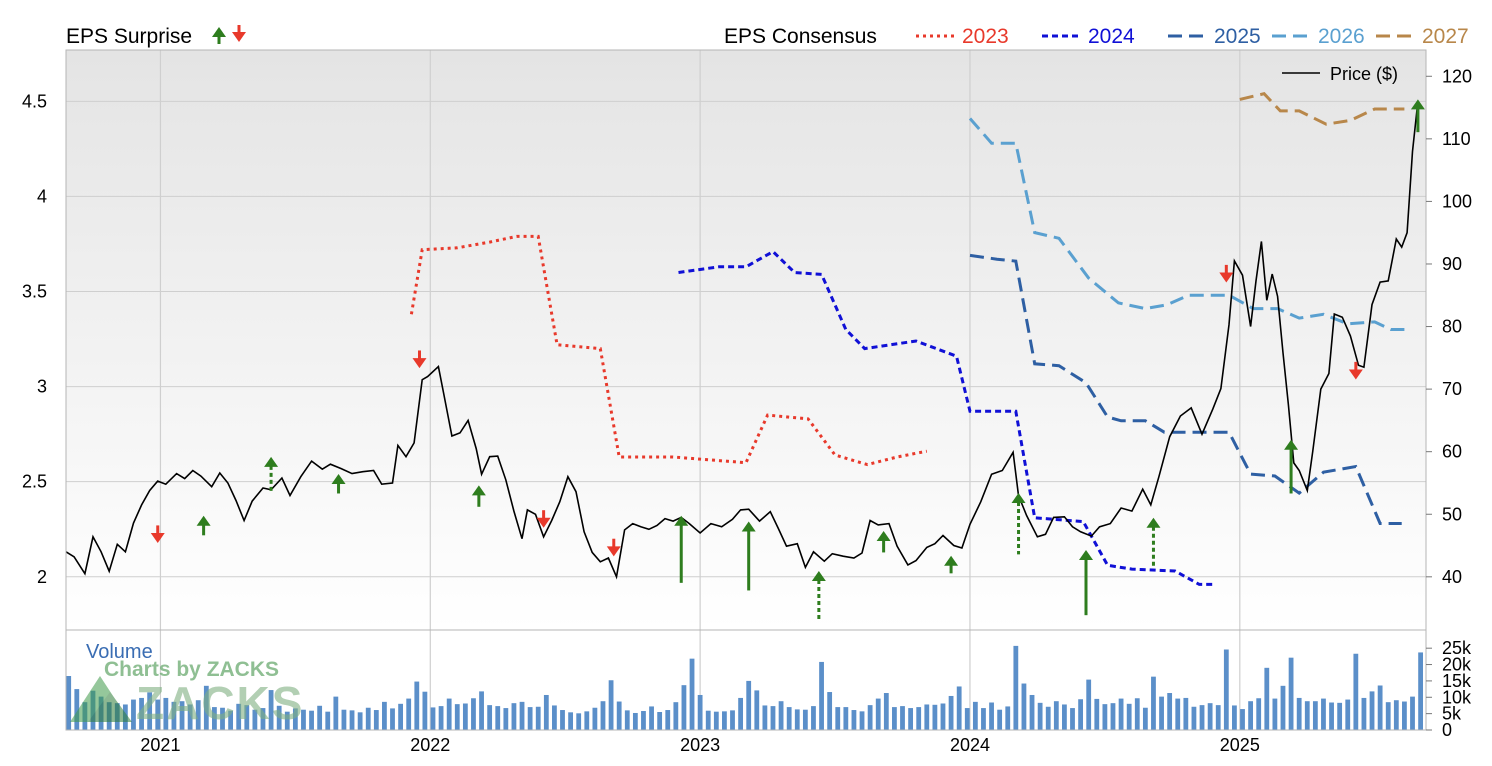 The height and width of the screenshot is (766, 1492). What do you see at coordinates (1452, 714) in the screenshot?
I see `volume-tick-label: 5k` at bounding box center [1452, 714].